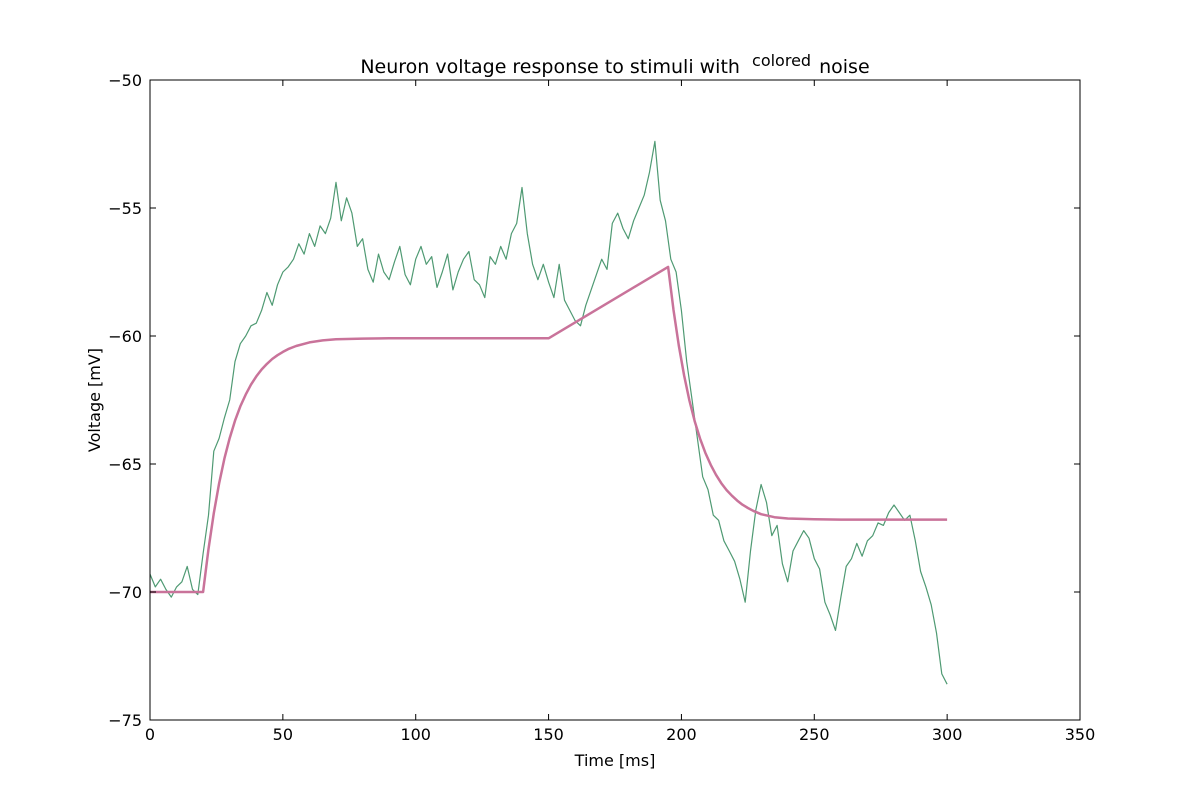 The image size is (1200, 800). Describe the element at coordinates (125, 464) in the screenshot. I see `y-tick-label: −65` at that location.